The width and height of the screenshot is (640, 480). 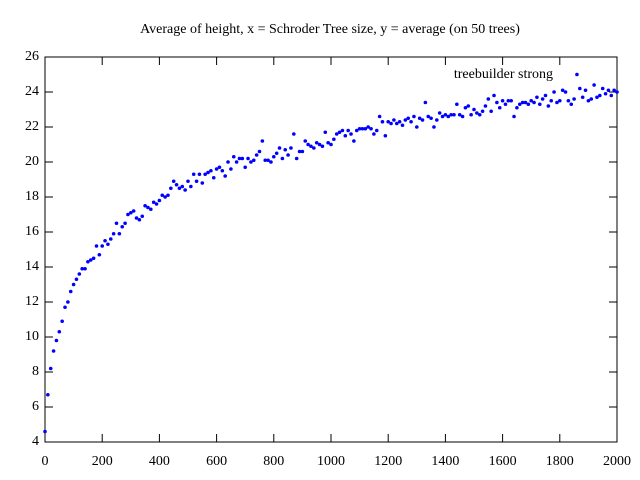 What do you see at coordinates (32, 161) in the screenshot?
I see `y-tick-label: 20` at bounding box center [32, 161].